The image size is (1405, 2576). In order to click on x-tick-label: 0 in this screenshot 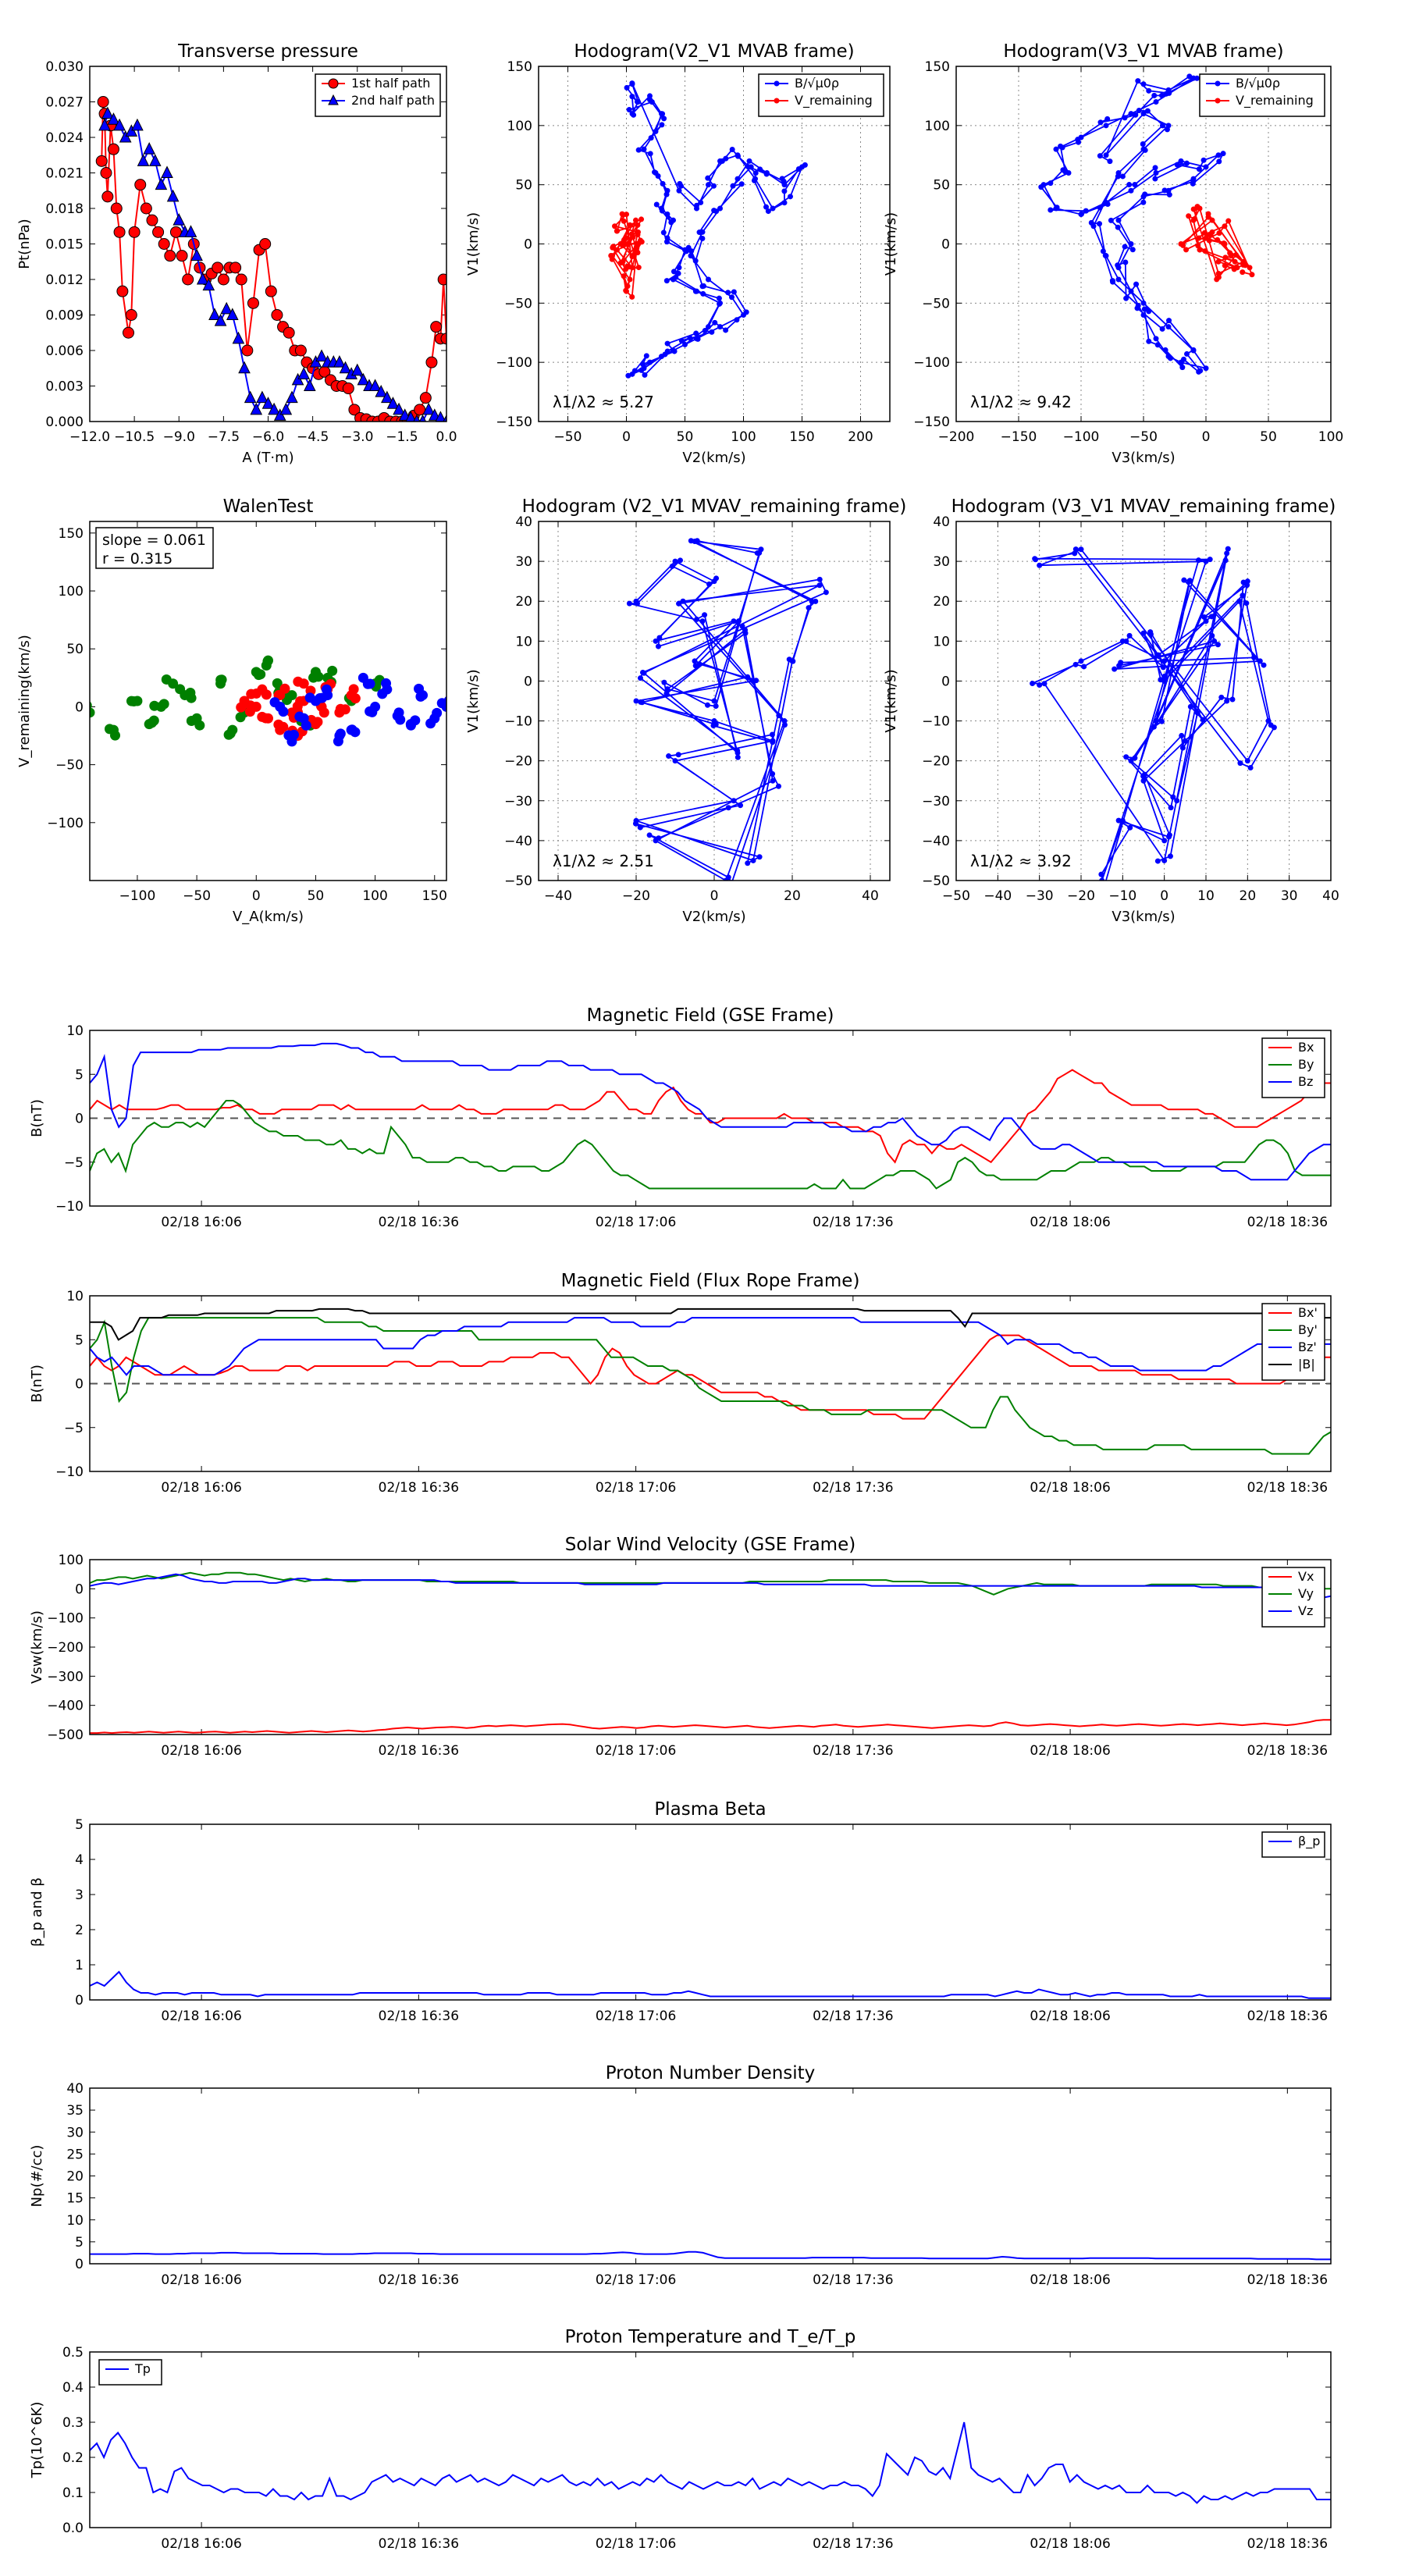, I will do `click(256, 896)`.